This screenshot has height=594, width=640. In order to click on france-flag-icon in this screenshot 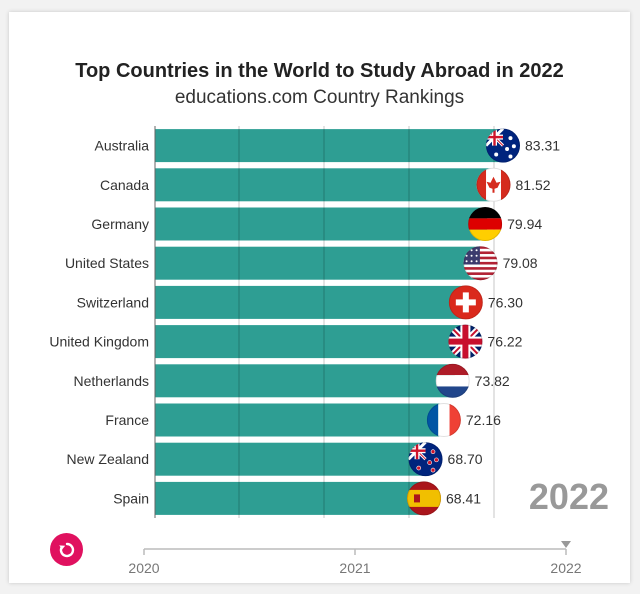, I will do `click(443, 420)`.